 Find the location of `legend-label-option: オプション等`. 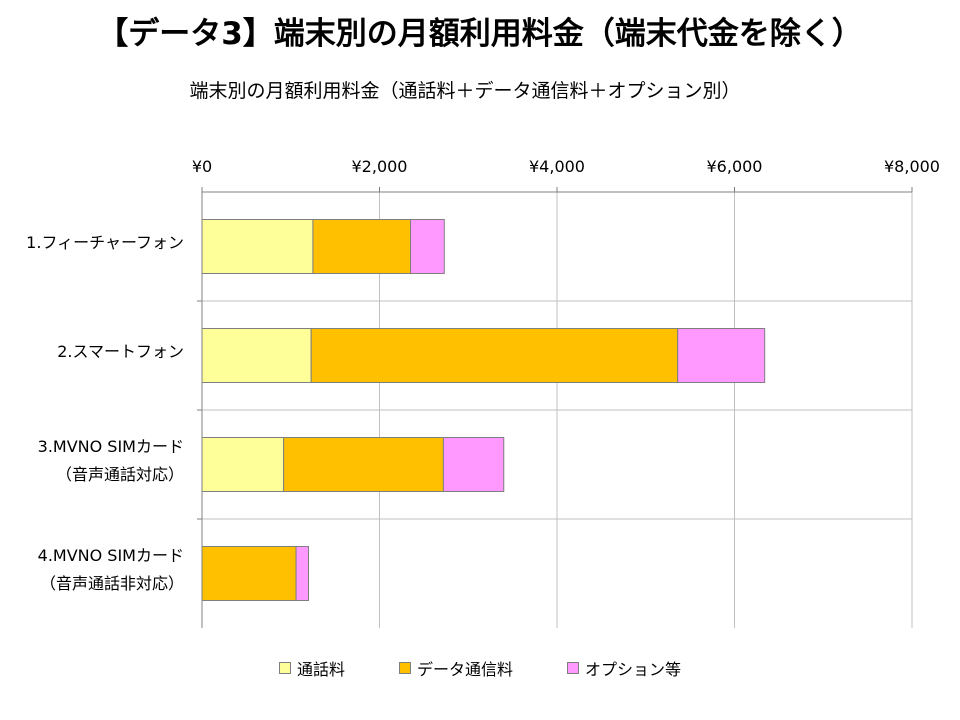

legend-label-option: オプション等 is located at coordinates (633, 669).